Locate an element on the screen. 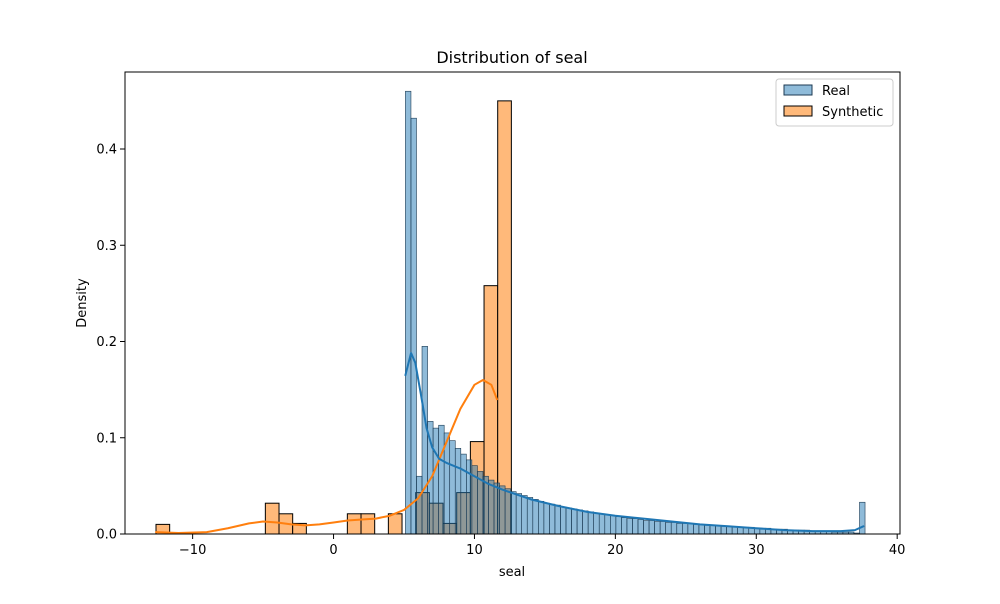  x-tick-label: 40 is located at coordinates (897, 550).